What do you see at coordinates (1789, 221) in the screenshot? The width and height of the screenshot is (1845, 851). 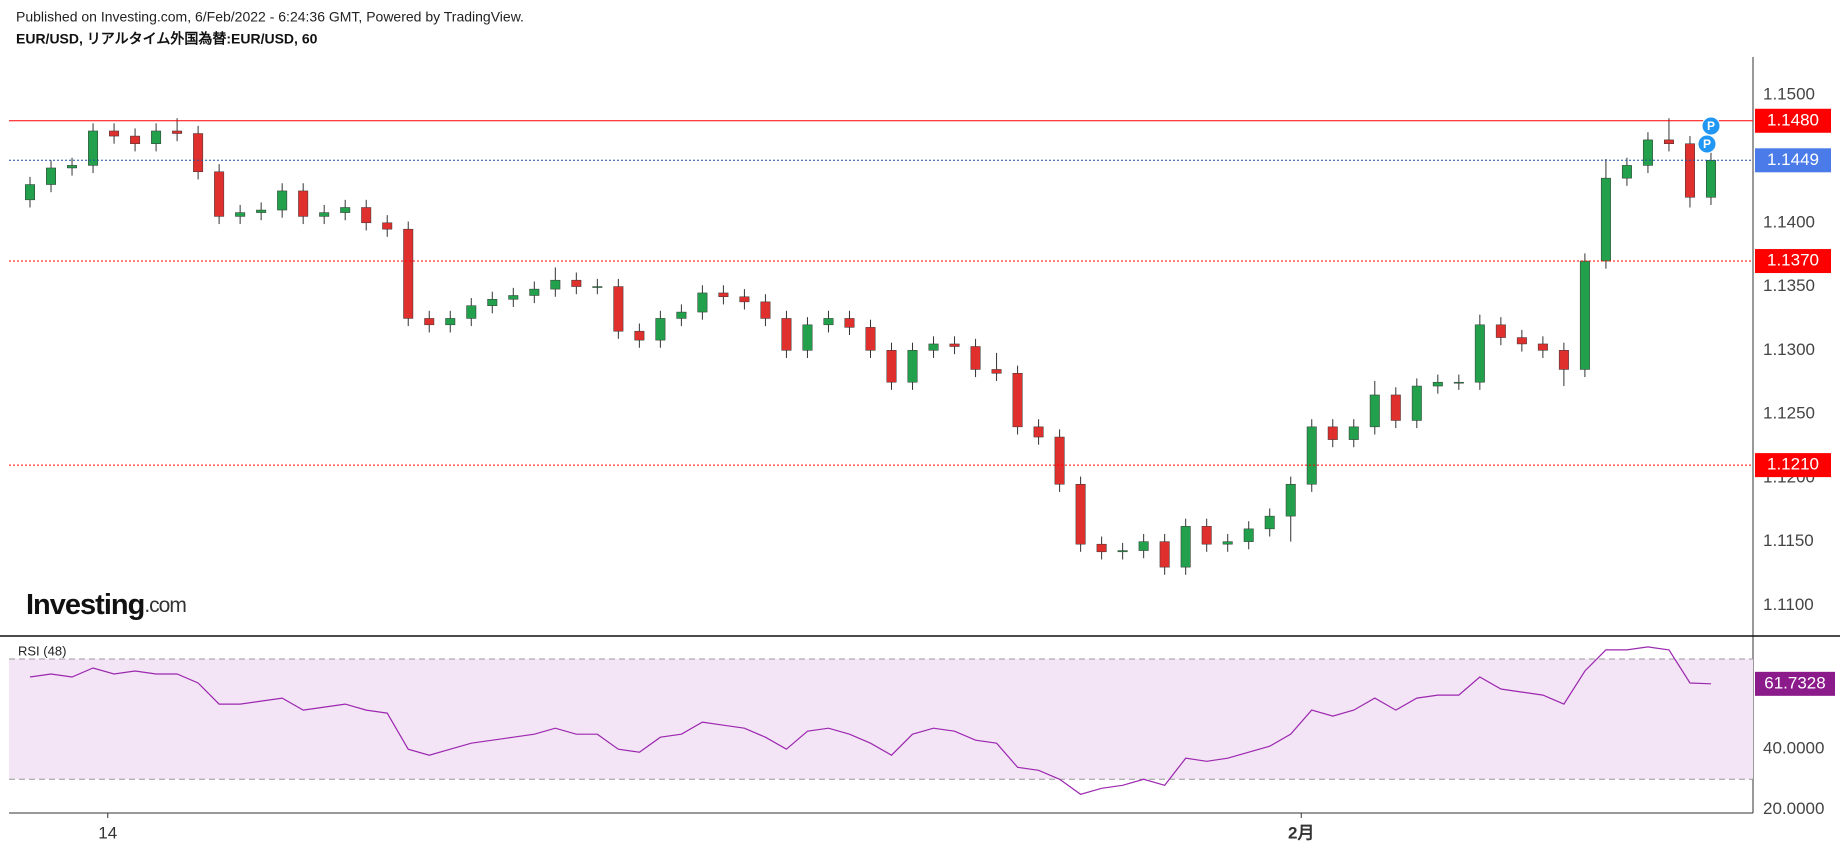 I see `y-tick-label: 1.1400` at bounding box center [1789, 221].